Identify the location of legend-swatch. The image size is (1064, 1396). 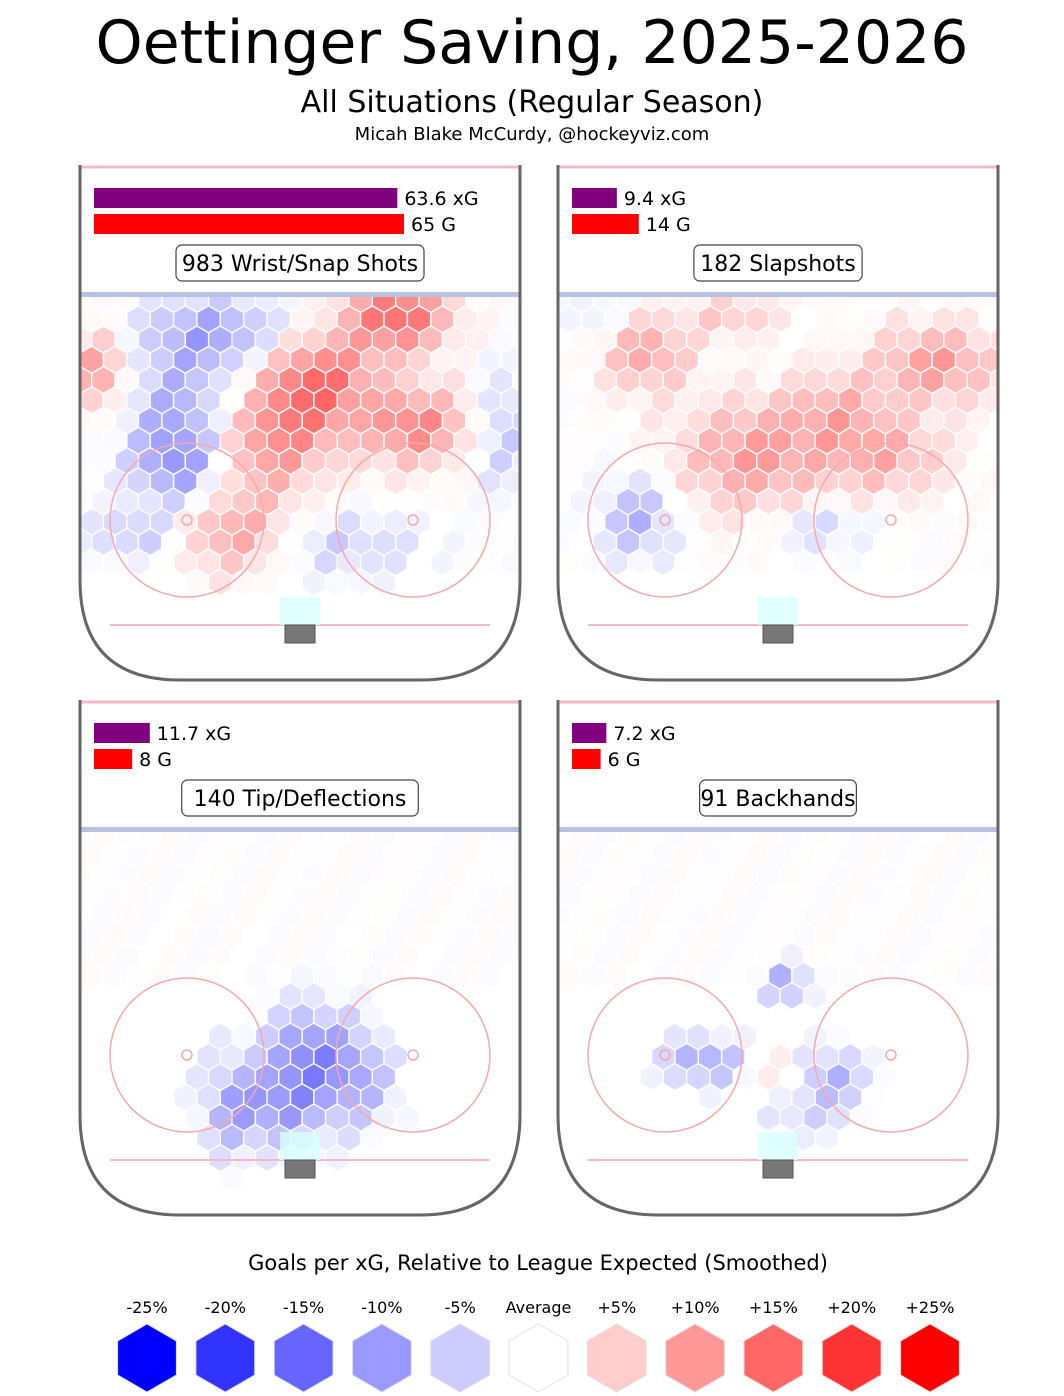
(851, 1358).